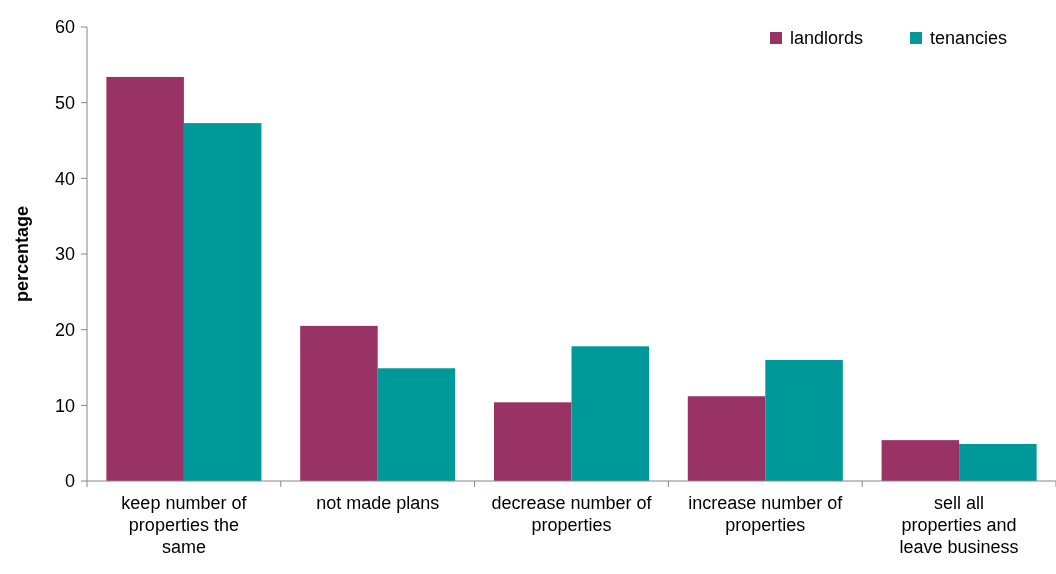 The image size is (1056, 574). What do you see at coordinates (22, 254) in the screenshot?
I see `y-axis-title: percentage` at bounding box center [22, 254].